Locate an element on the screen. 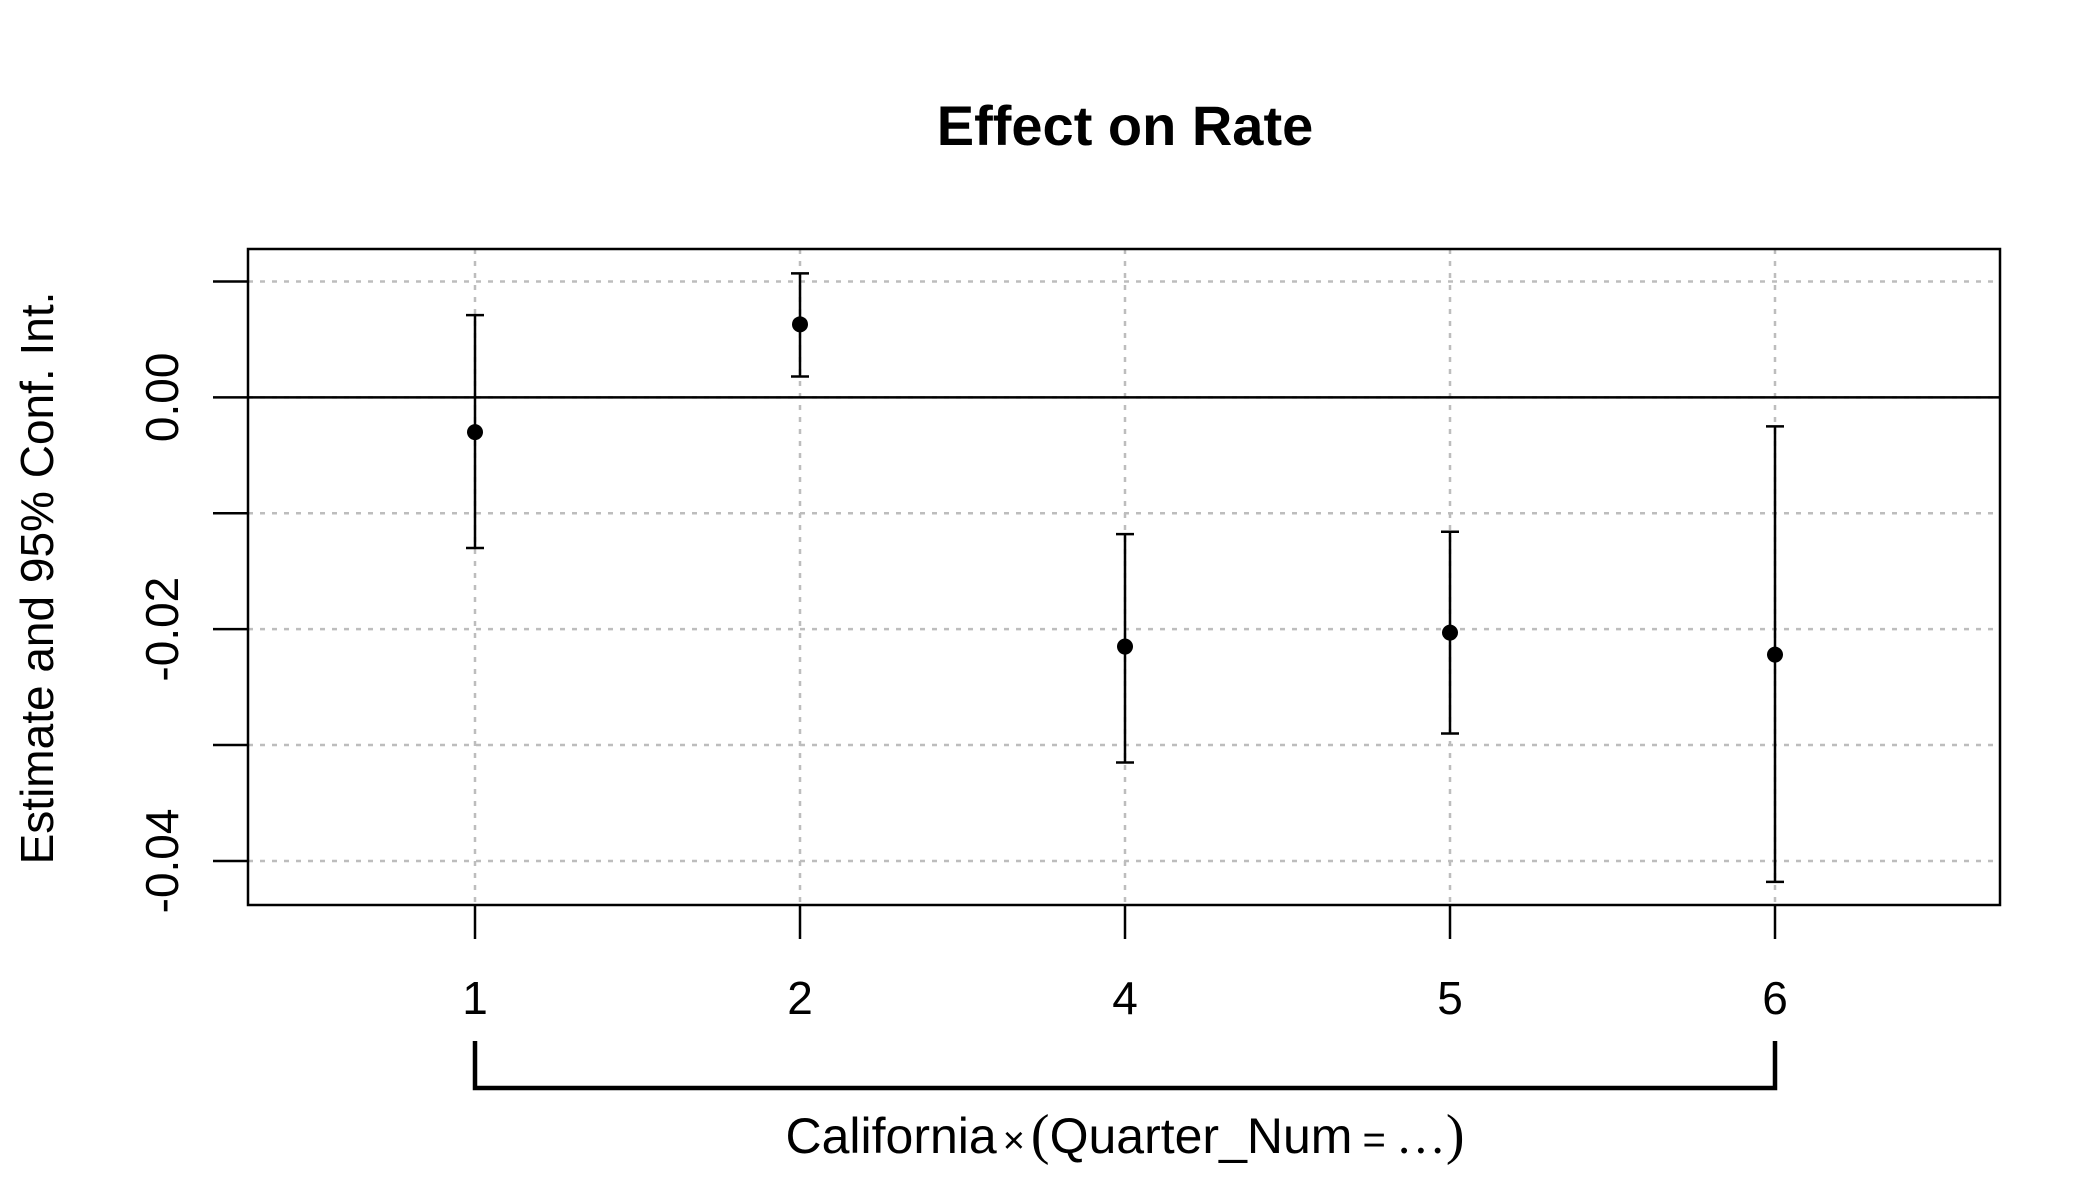 This screenshot has width=2100, height=1200. chart-title: Effect on Rate is located at coordinates (1125, 125).